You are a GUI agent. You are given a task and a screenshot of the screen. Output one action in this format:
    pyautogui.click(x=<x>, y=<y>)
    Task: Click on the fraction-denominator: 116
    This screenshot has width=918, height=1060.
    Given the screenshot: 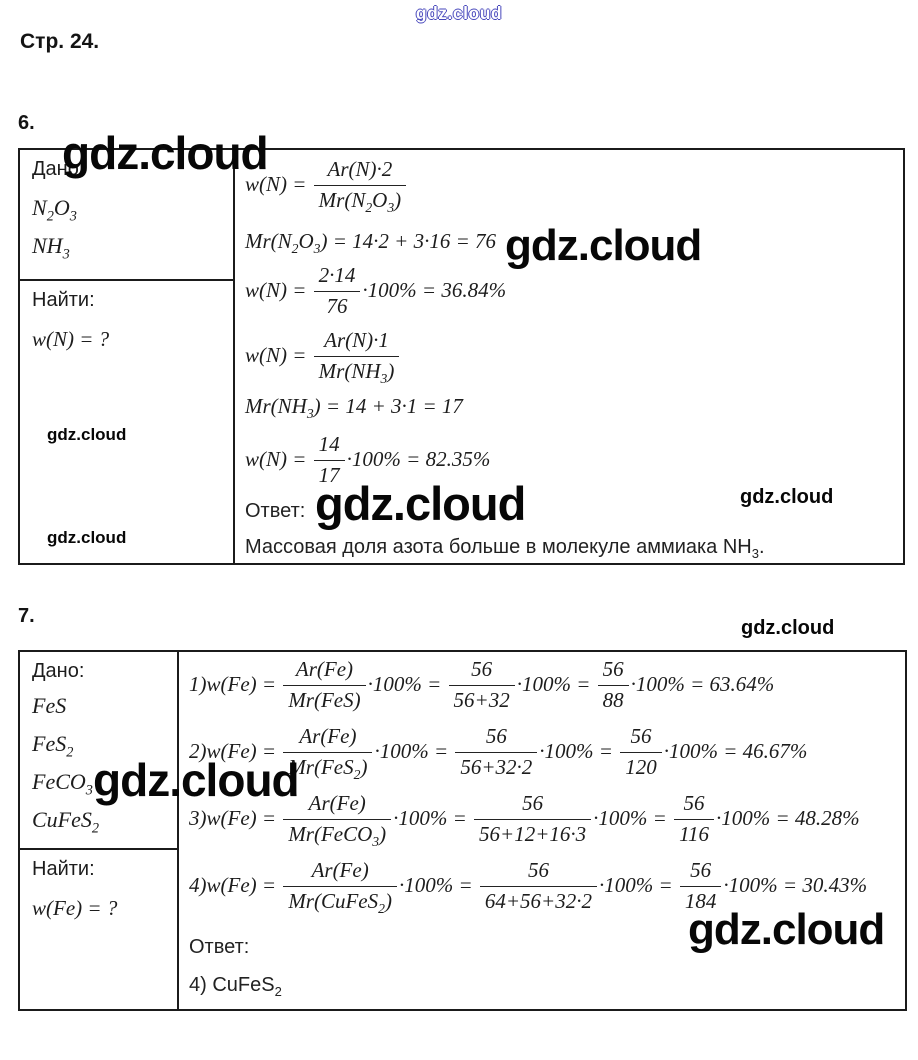 What is the action you would take?
    pyautogui.click(x=694, y=834)
    